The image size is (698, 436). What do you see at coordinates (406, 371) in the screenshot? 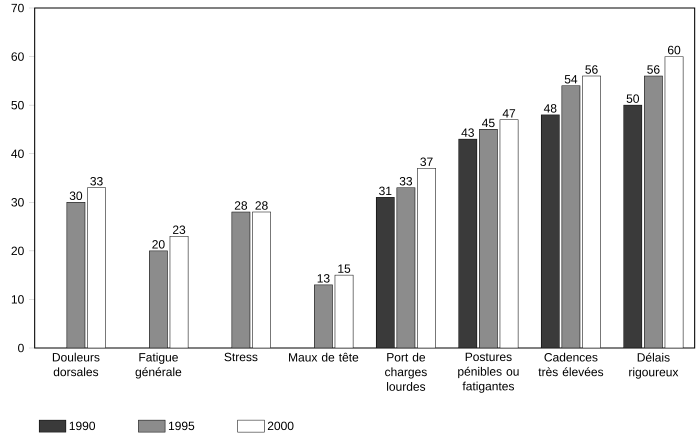
I see `x-tick-label: Port de charges lourdes` at bounding box center [406, 371].